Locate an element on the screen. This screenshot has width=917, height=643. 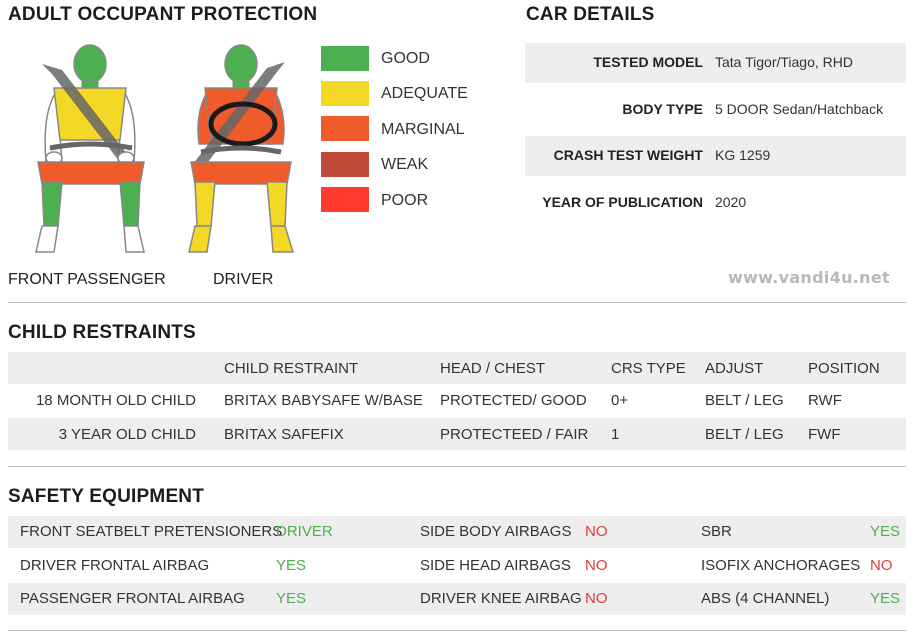
table-cell: BRITAX SAFEFIX is located at coordinates (284, 434).